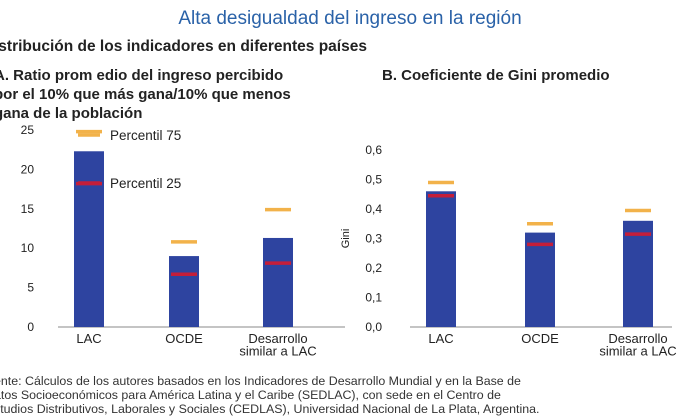 The height and width of the screenshot is (420, 700). I want to click on y-tick-label: 0,1, so click(373, 298).